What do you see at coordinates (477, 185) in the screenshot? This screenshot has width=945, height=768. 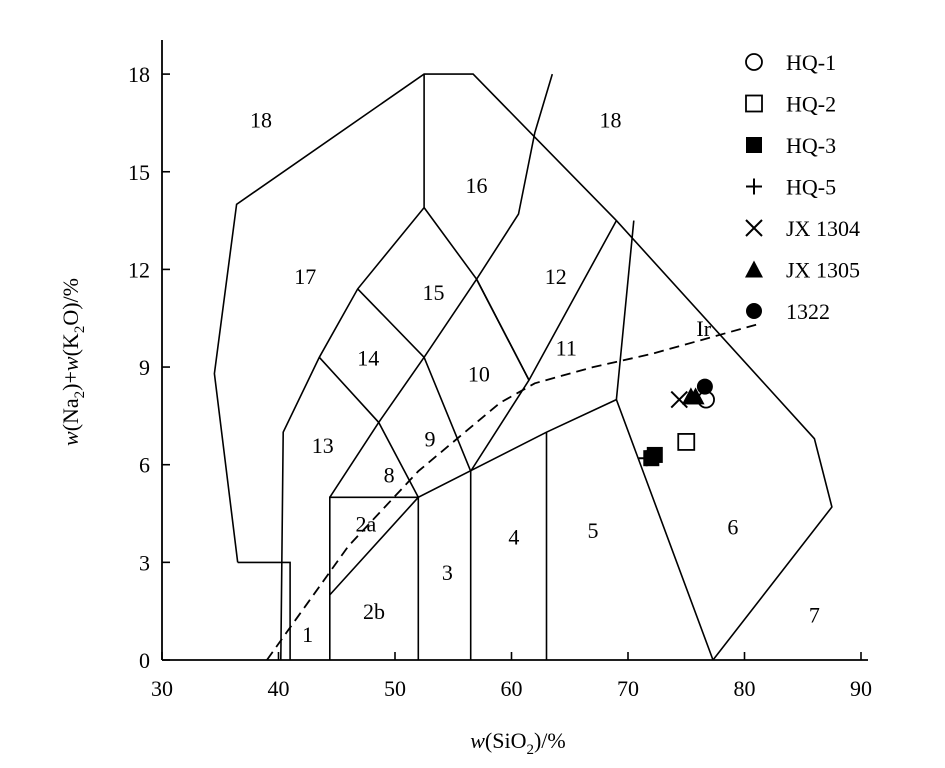 I see `field-label: 16` at bounding box center [477, 185].